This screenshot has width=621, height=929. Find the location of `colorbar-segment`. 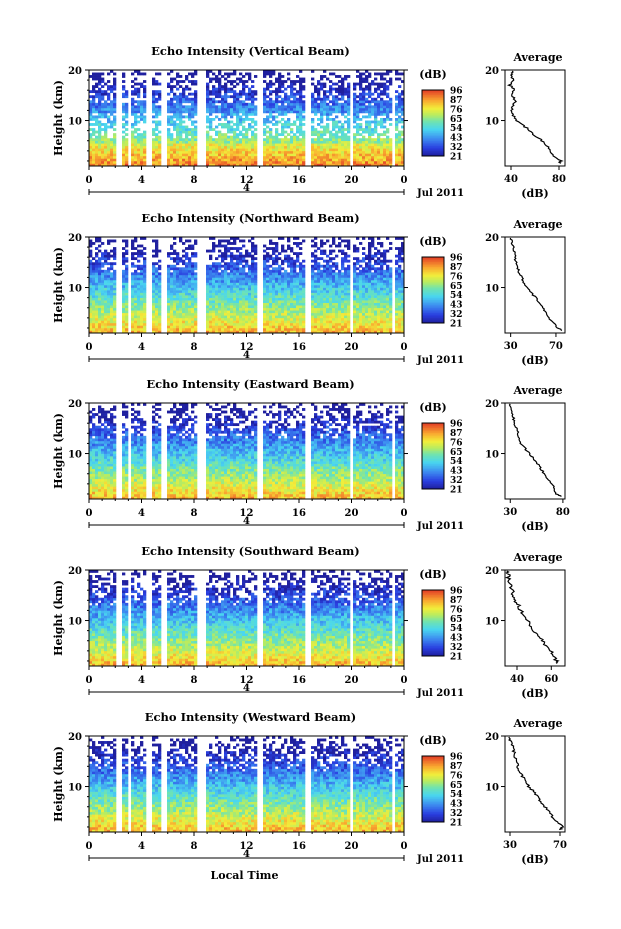

colorbar-segment is located at coordinates (433, 104).